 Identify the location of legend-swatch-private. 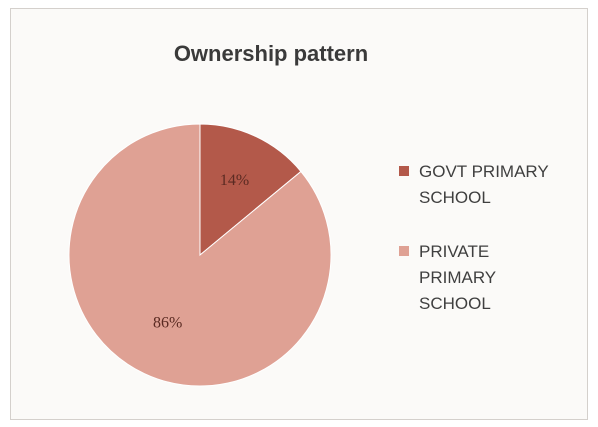
(404, 251).